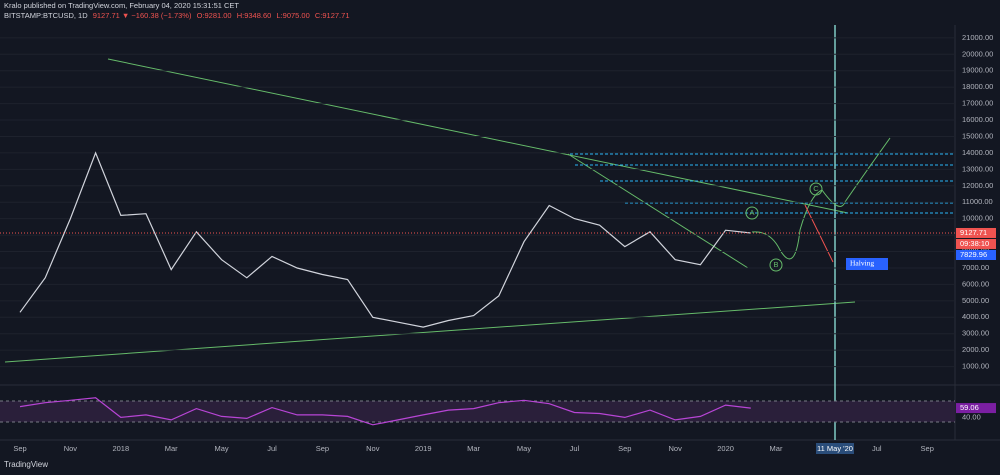  Describe the element at coordinates (46, 15) in the screenshot. I see `symbol: BITSTAMP:BTCUSD, 1D` at that location.